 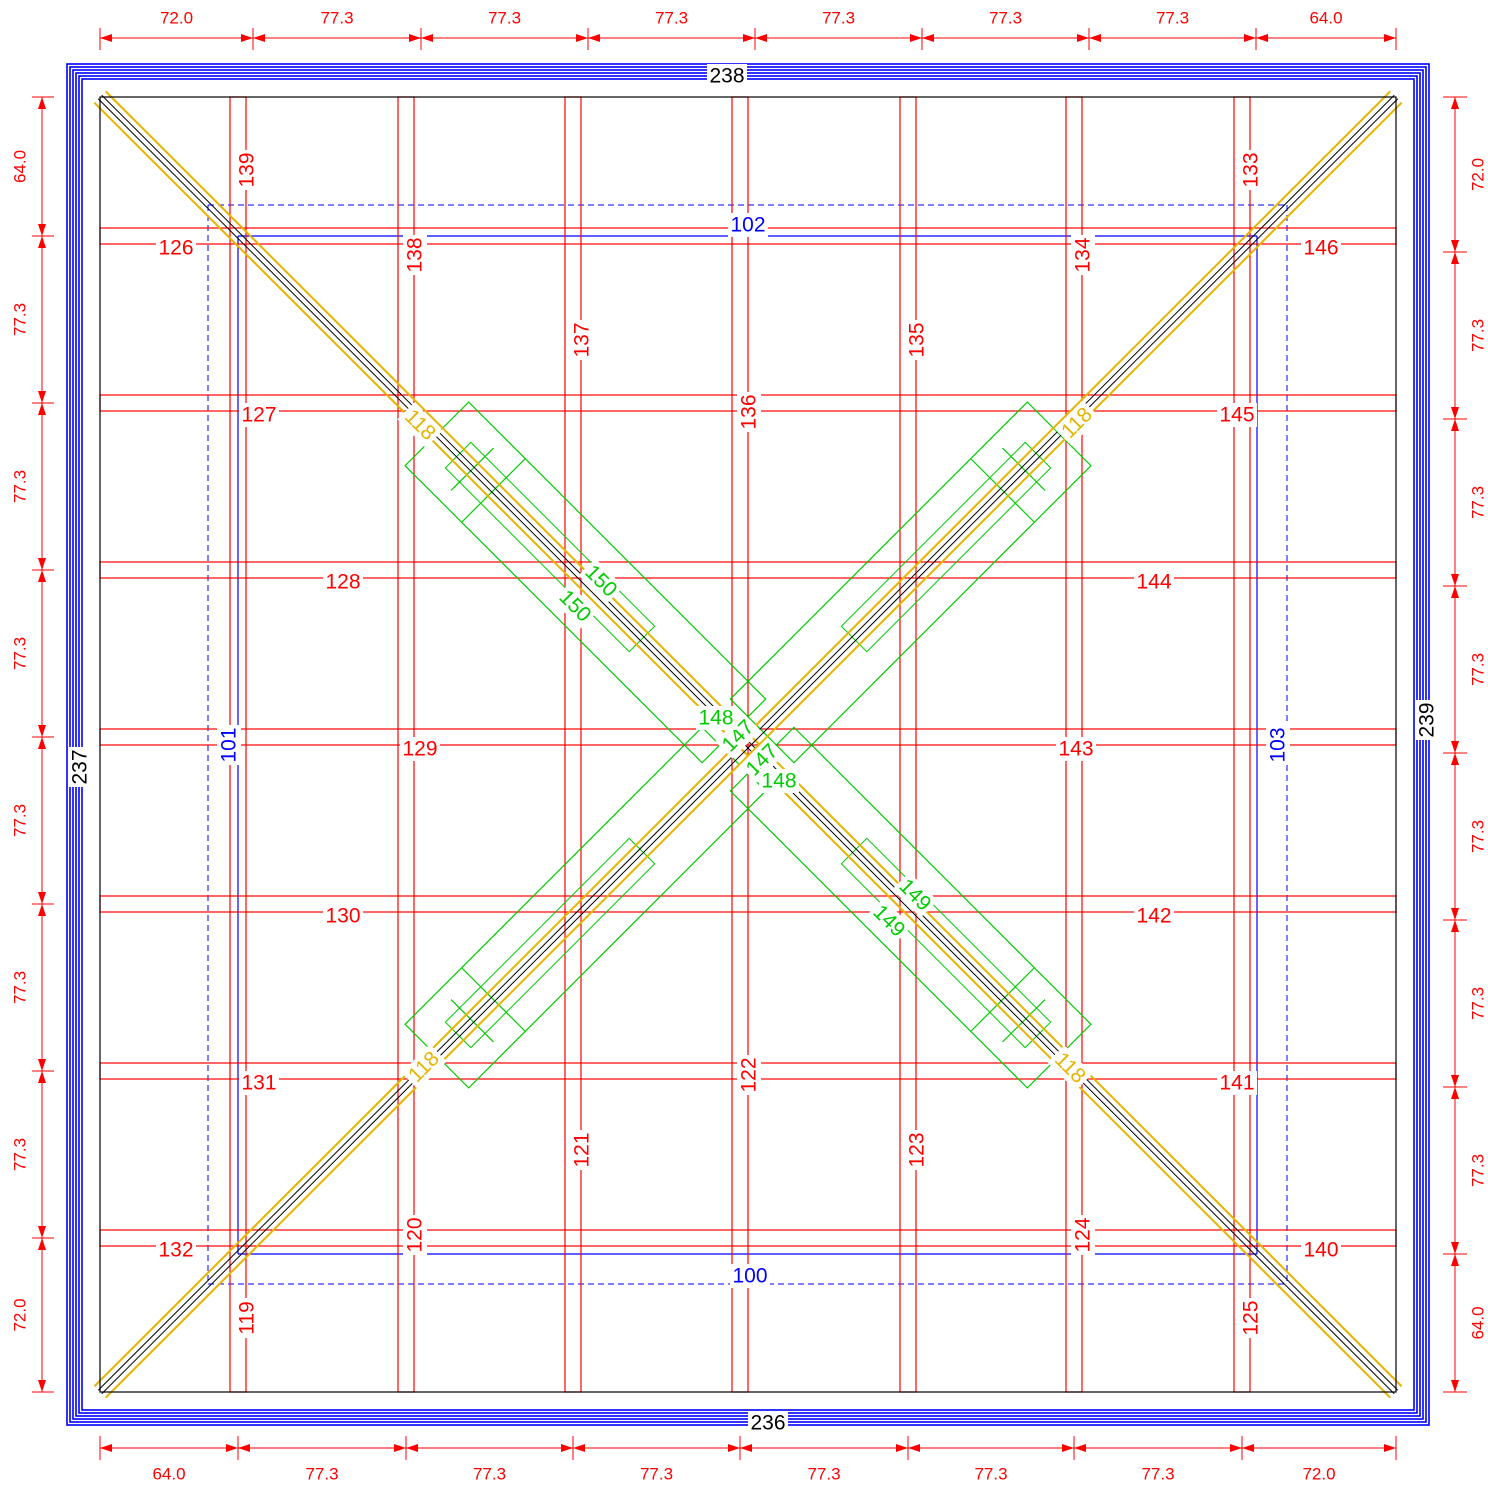 I want to click on dimension-left-label: 72.0, so click(x=20, y=1314).